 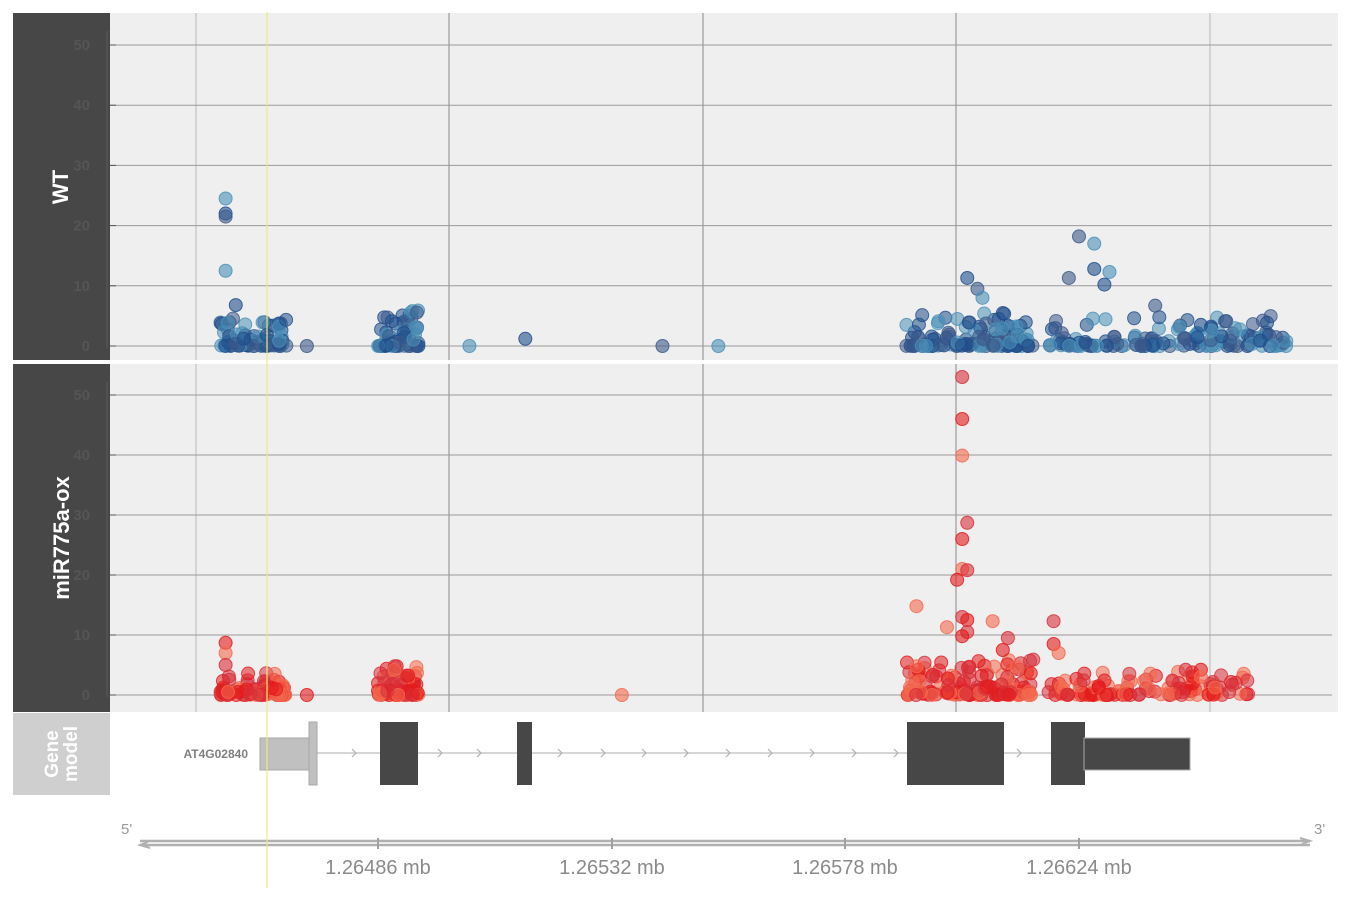 I want to click on y-tick-label: 10, so click(x=81, y=286).